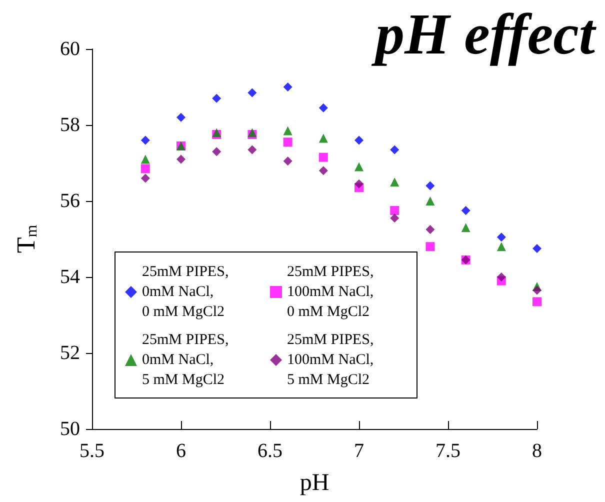  What do you see at coordinates (70, 429) in the screenshot?
I see `y-tick-label: 50` at bounding box center [70, 429].